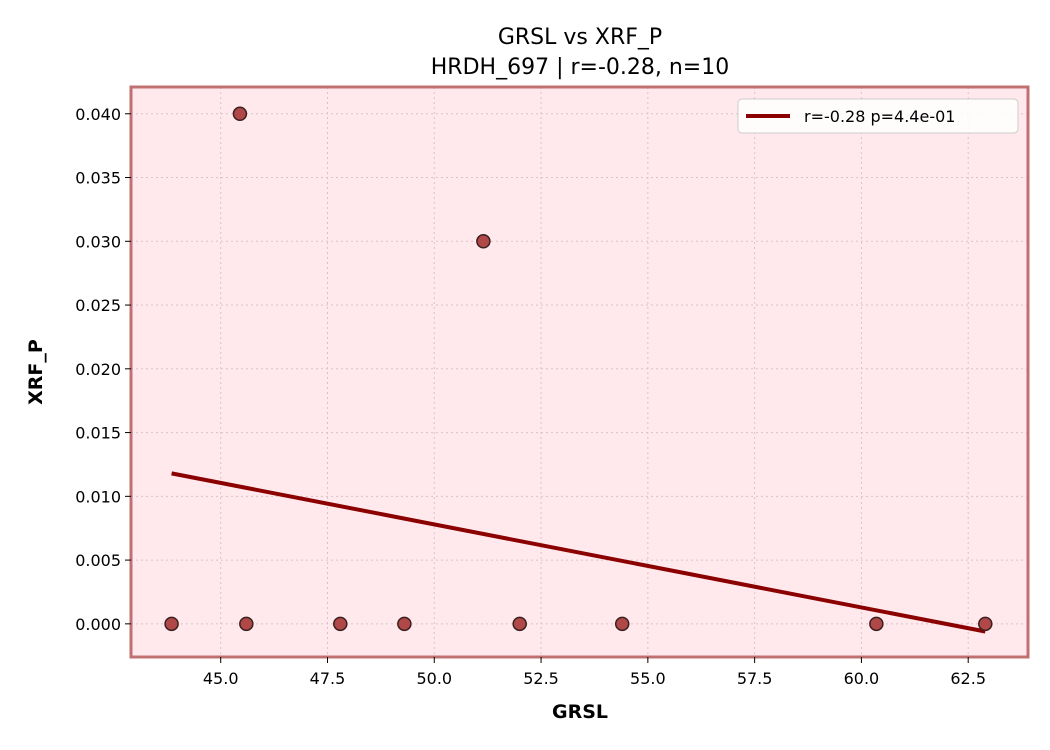 The width and height of the screenshot is (1050, 750). What do you see at coordinates (221, 678) in the screenshot?
I see `x-tick-label: 45.0` at bounding box center [221, 678].